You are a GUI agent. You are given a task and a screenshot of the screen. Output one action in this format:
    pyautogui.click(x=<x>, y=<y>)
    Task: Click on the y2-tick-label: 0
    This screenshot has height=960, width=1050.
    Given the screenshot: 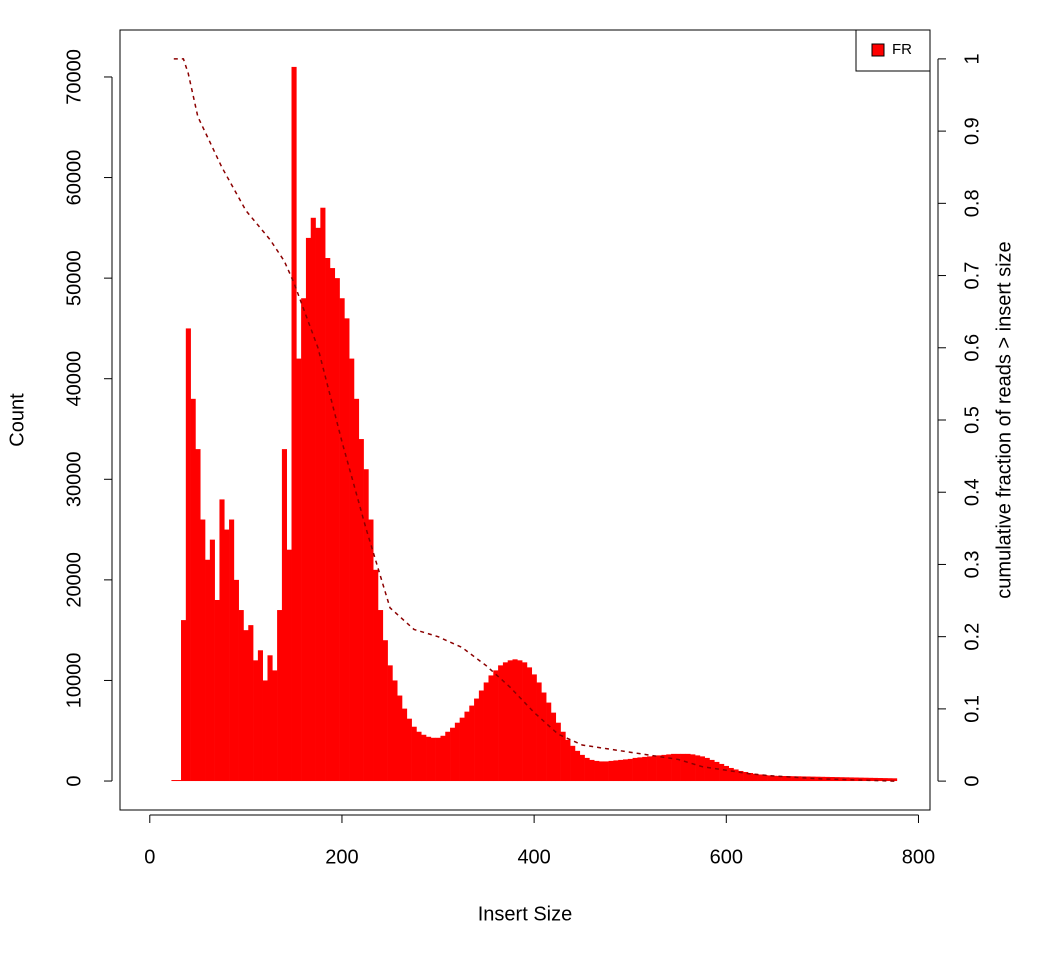 What is the action you would take?
    pyautogui.click(x=972, y=781)
    